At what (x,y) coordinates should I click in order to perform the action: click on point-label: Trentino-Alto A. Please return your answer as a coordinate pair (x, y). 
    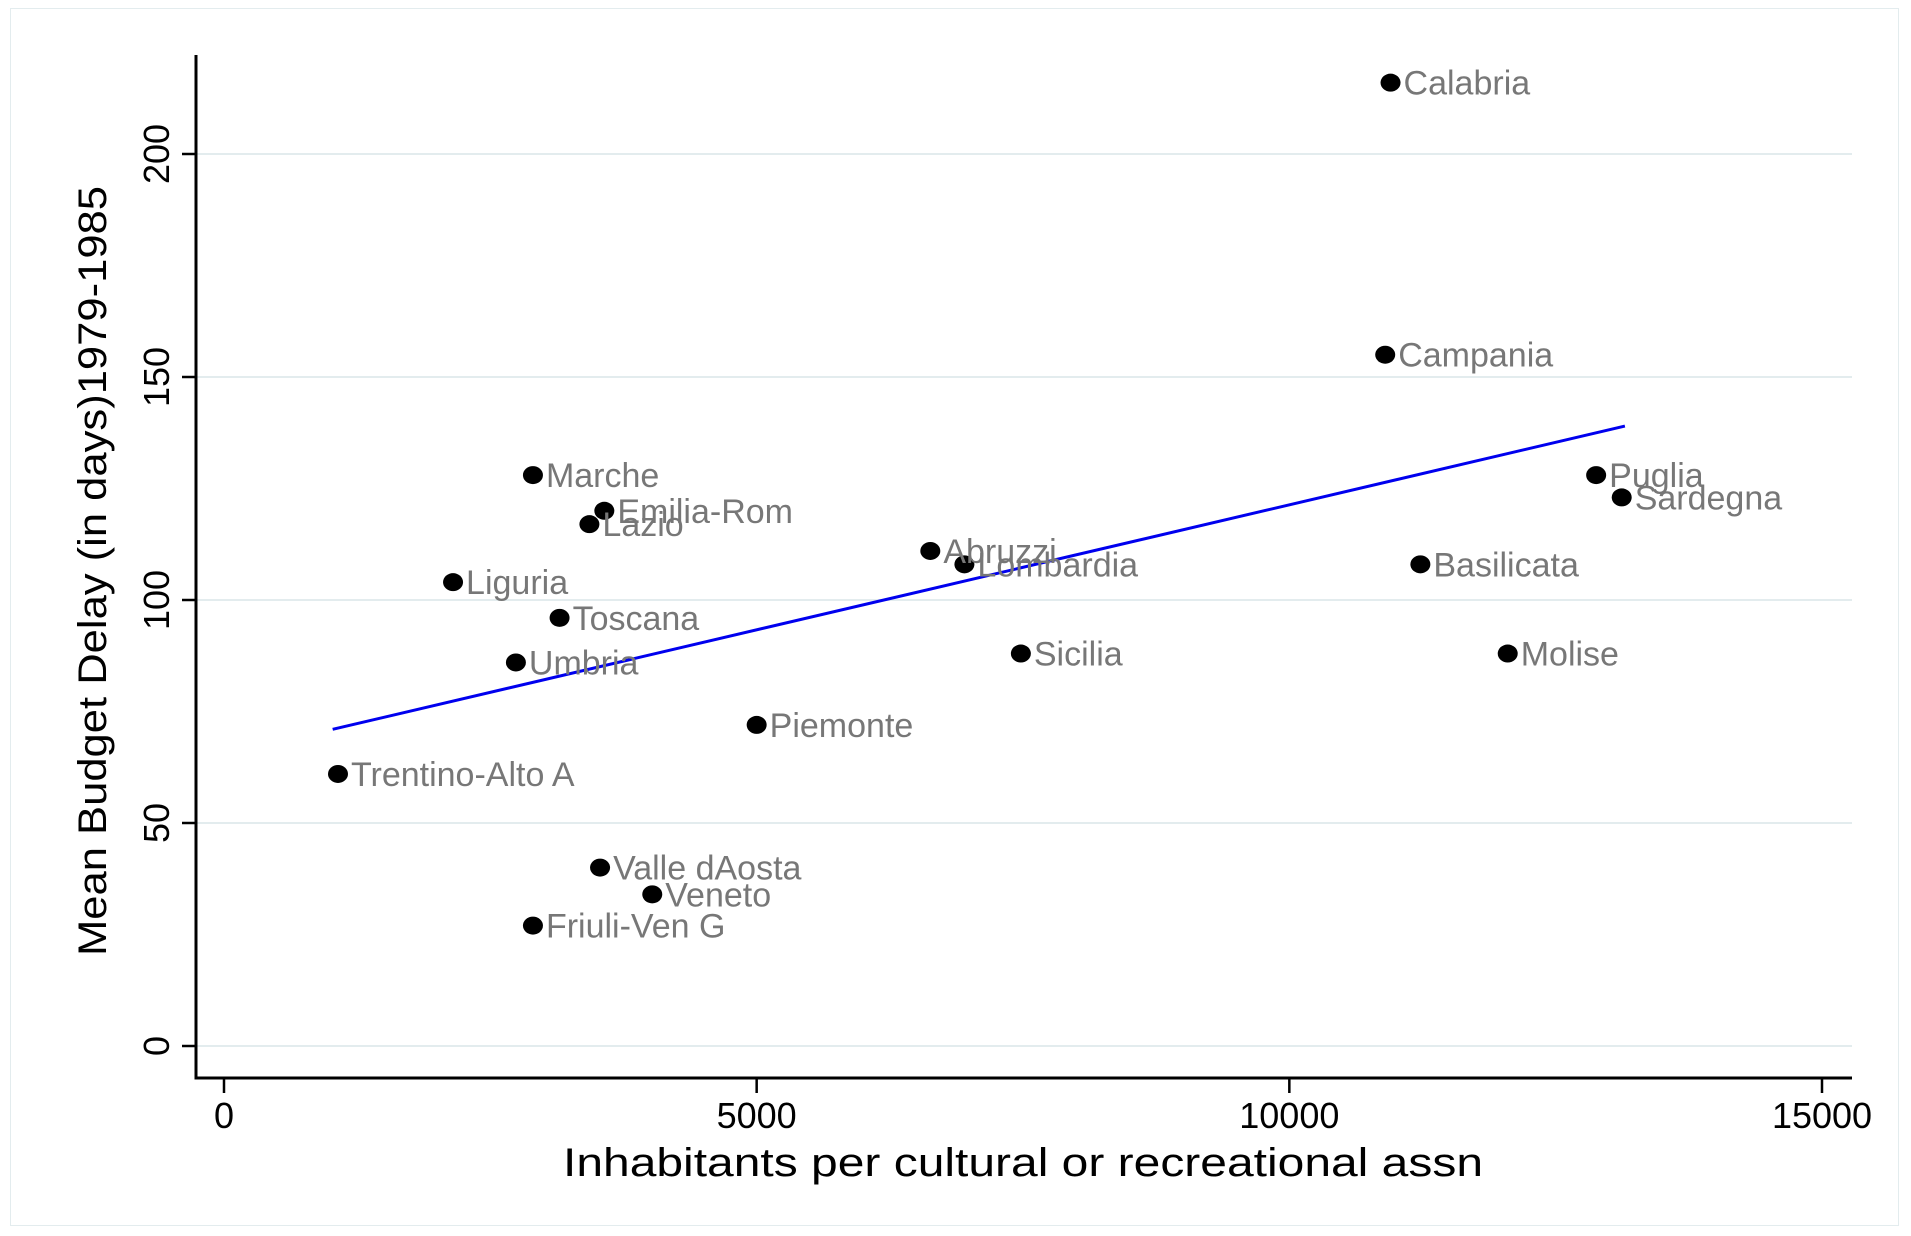
    Looking at the image, I should click on (463, 775).